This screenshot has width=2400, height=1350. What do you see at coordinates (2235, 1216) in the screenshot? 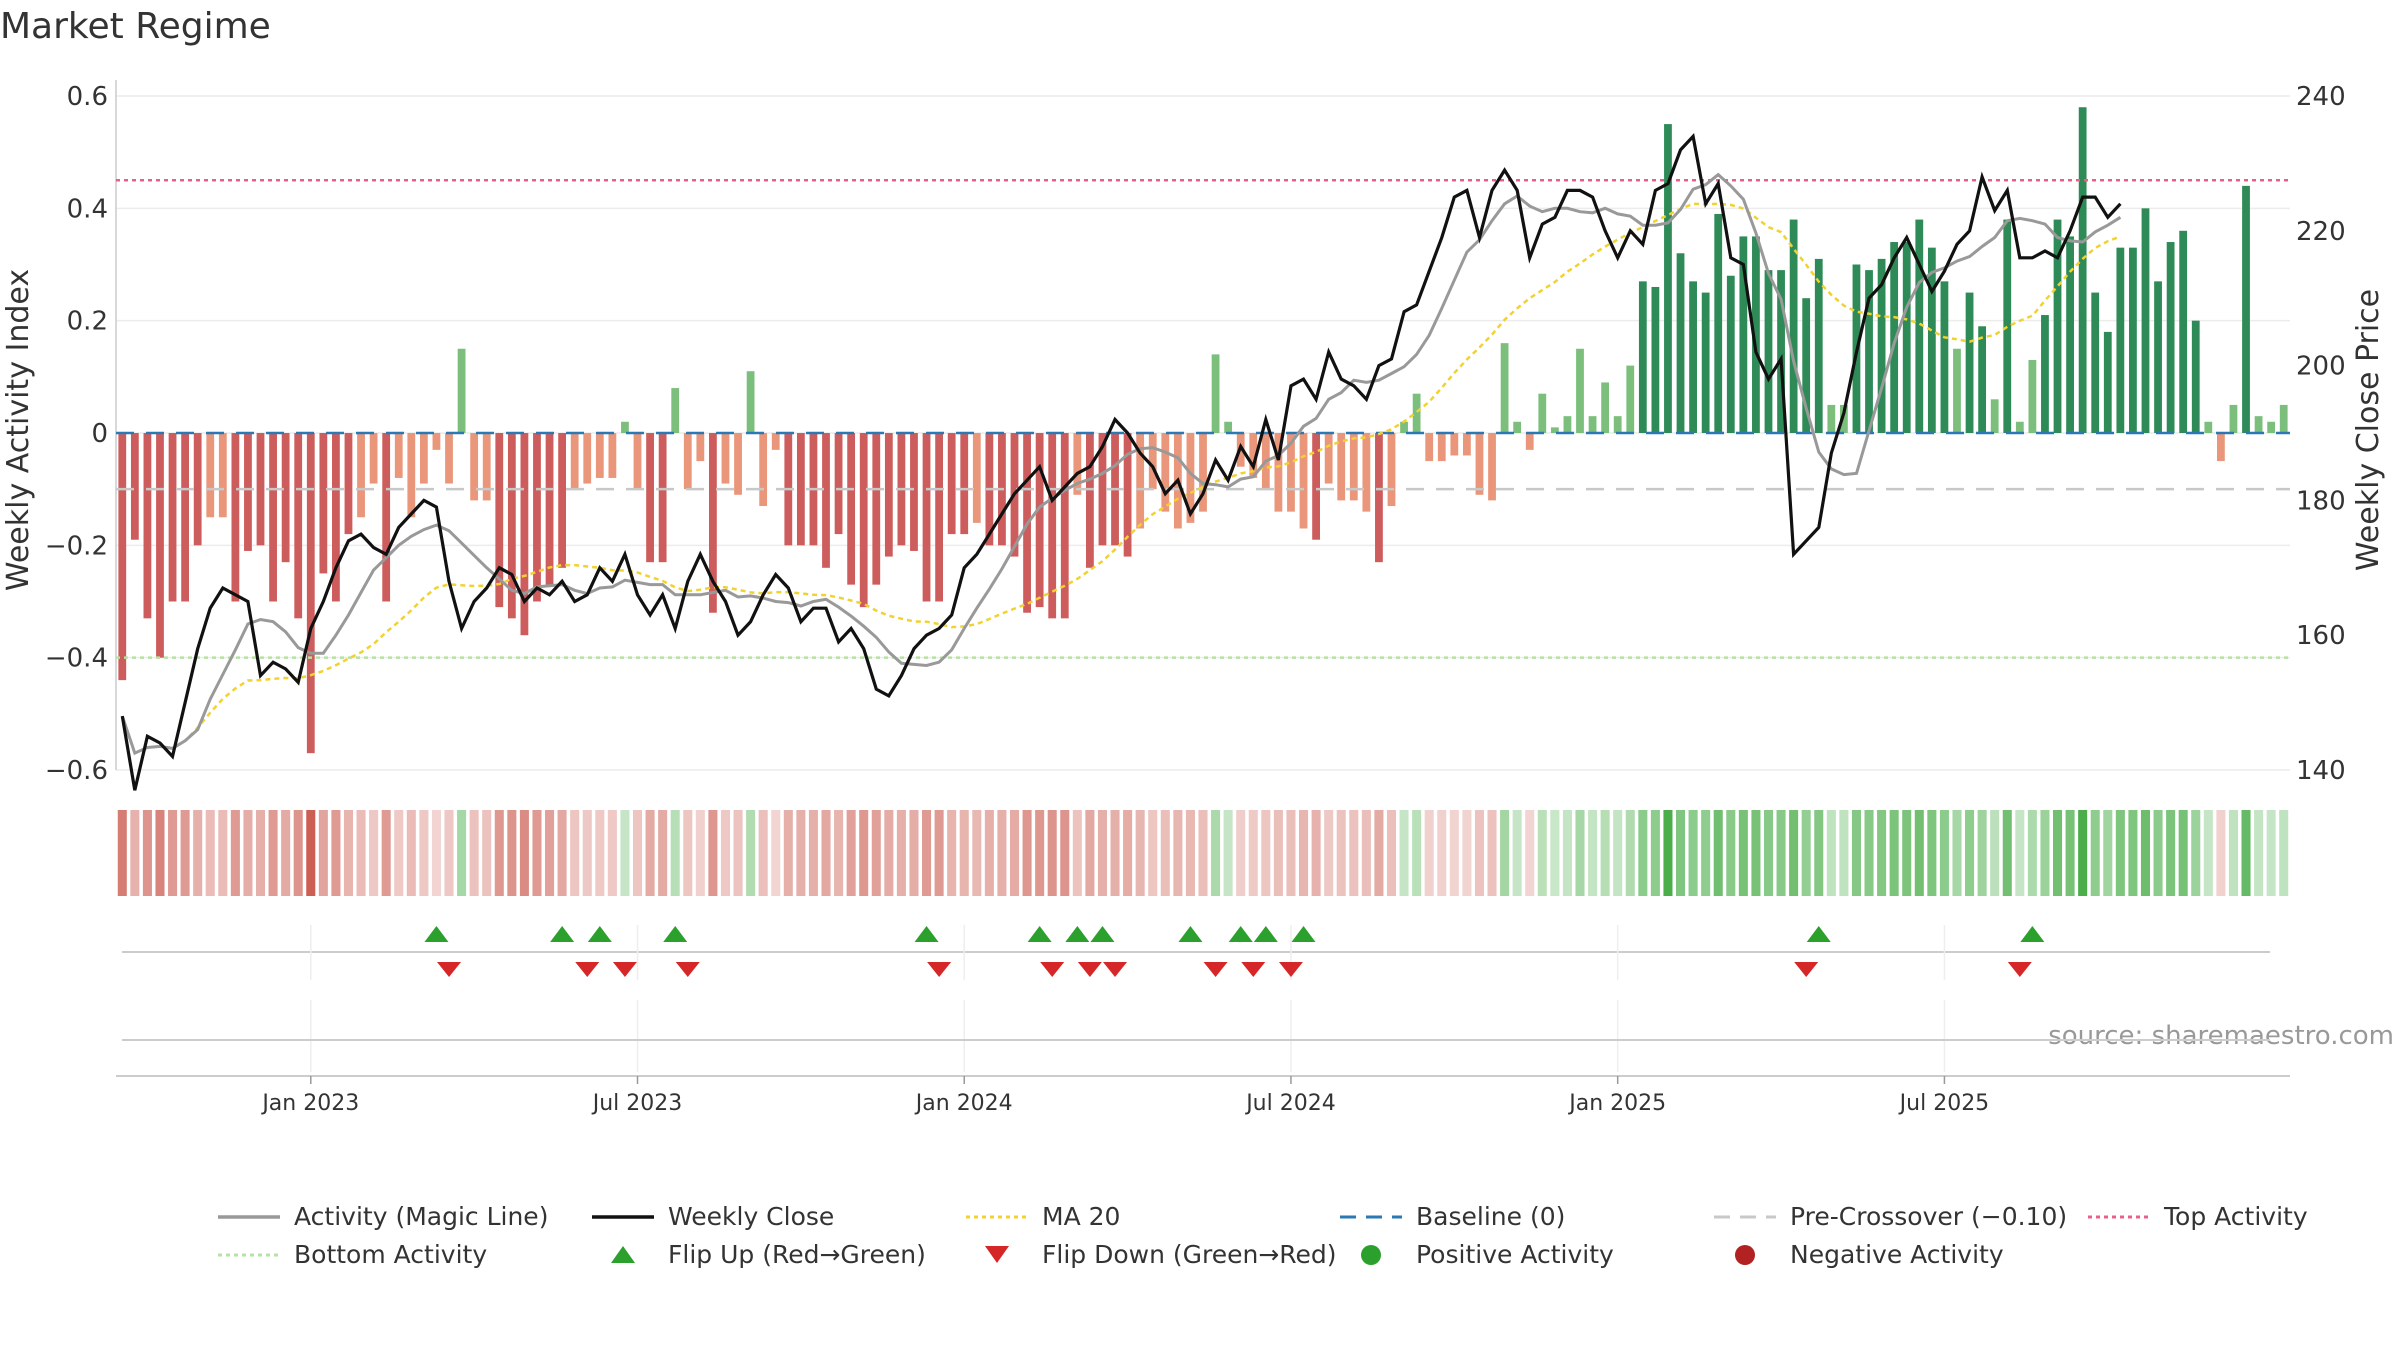
I see `legend-label: Top Activity` at bounding box center [2235, 1216].